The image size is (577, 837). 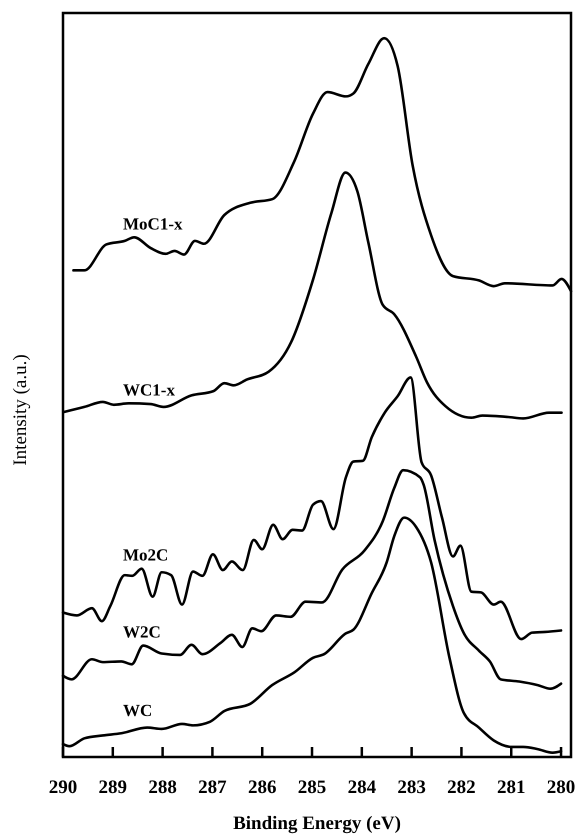 What do you see at coordinates (63, 787) in the screenshot?
I see `x-tick-label: 290` at bounding box center [63, 787].